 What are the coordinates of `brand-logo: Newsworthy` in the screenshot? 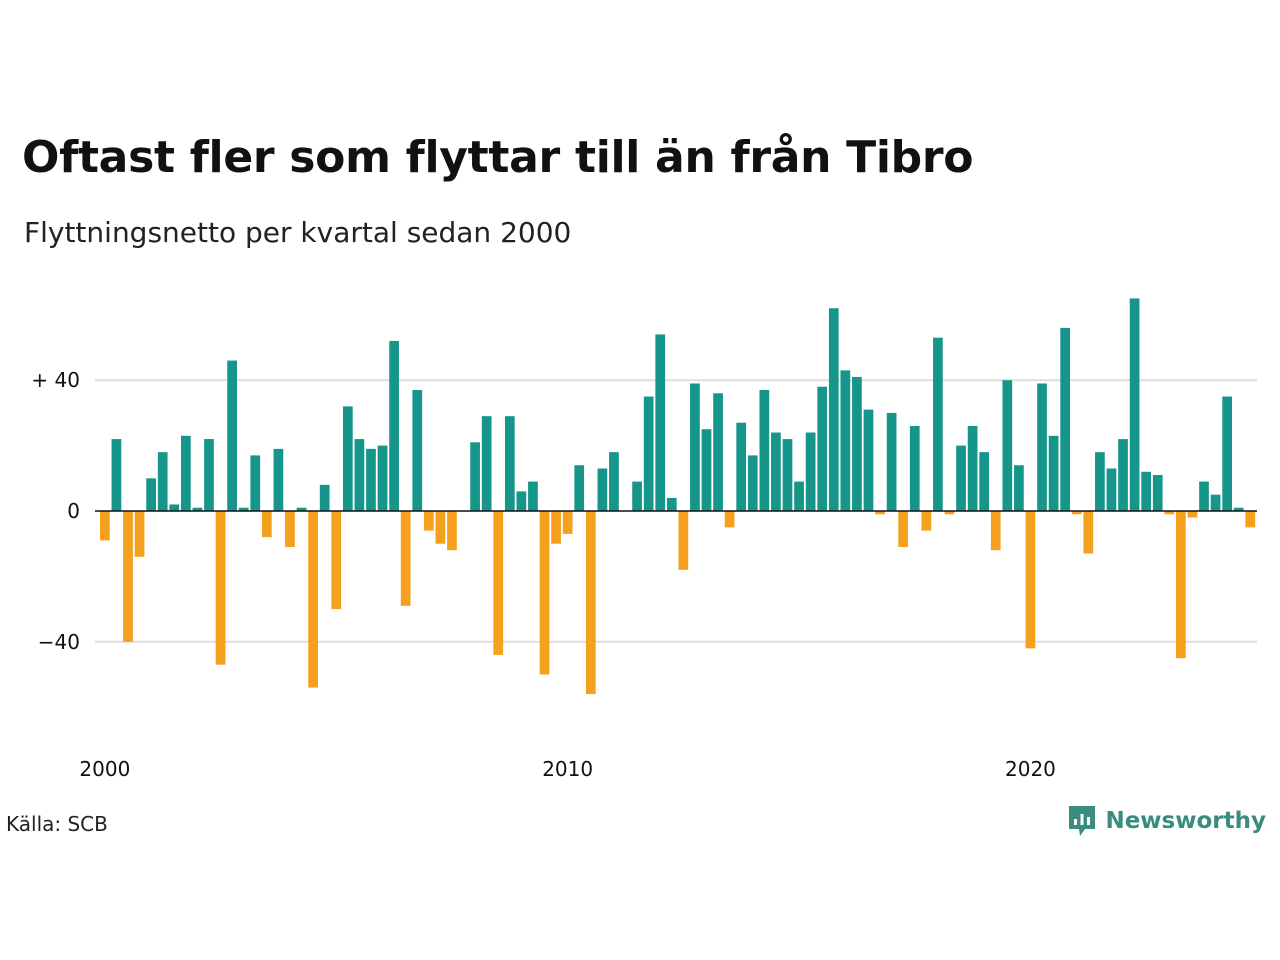 It's located at (1166, 821).